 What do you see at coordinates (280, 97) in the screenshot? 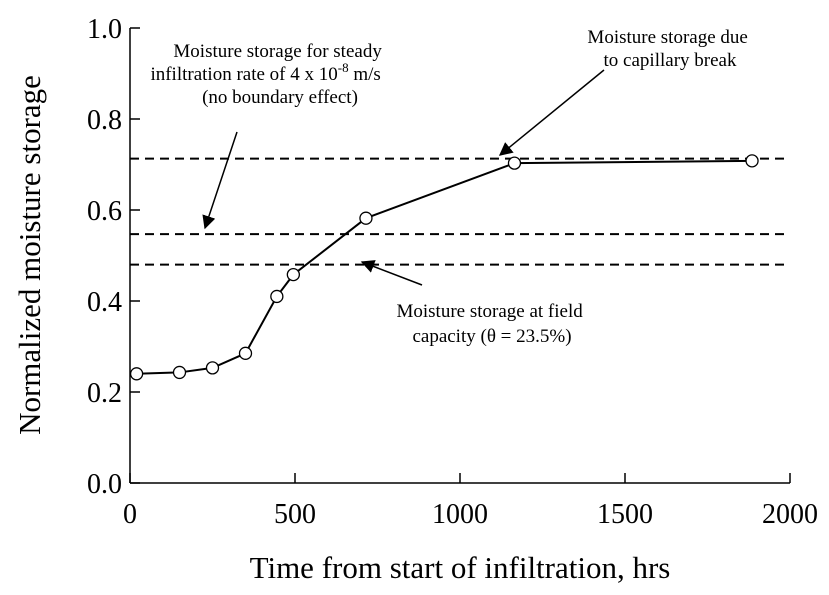
I see `annotation-line: (no boundary effect)` at bounding box center [280, 97].